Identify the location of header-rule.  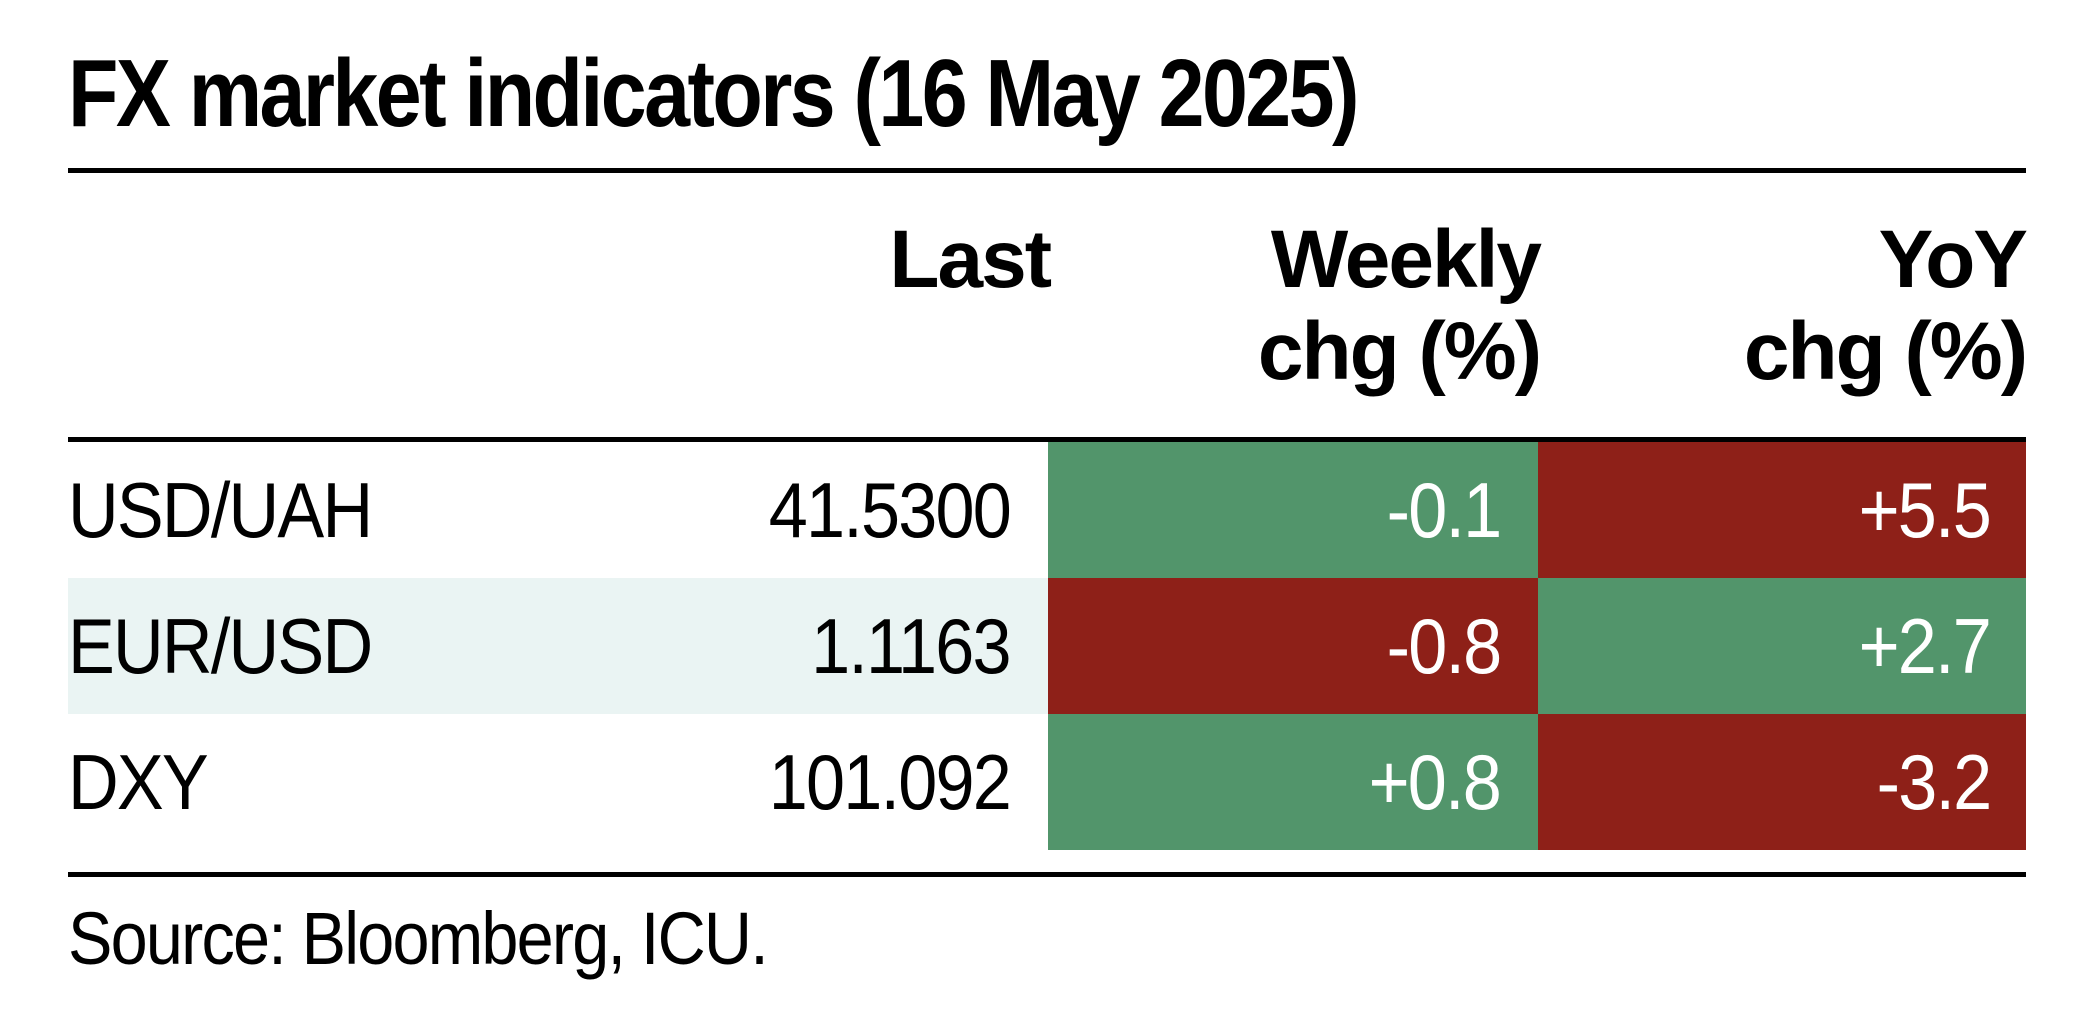
(1047, 439).